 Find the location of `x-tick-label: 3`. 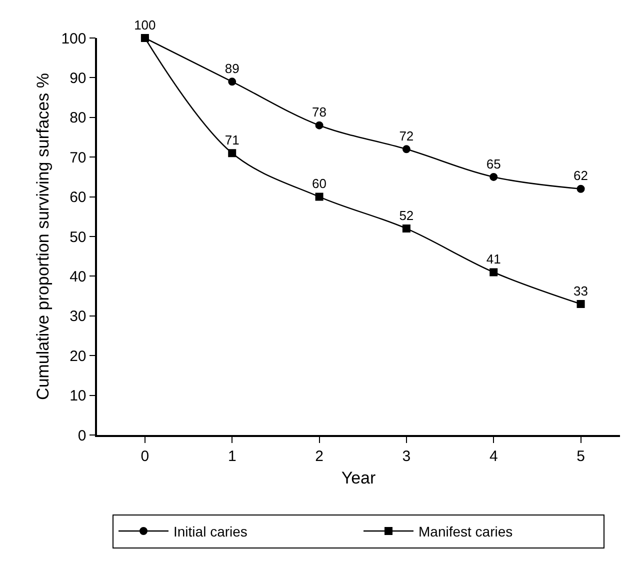

x-tick-label: 3 is located at coordinates (406, 456).